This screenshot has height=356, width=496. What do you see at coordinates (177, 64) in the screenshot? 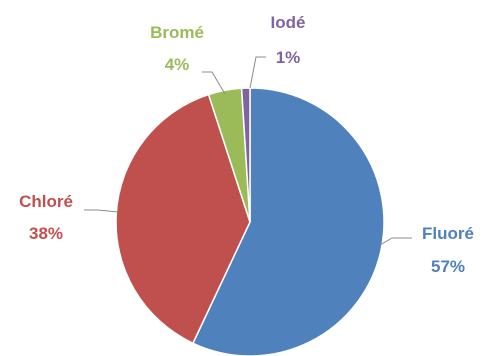
I see `label-brome-percent: 4%` at bounding box center [177, 64].